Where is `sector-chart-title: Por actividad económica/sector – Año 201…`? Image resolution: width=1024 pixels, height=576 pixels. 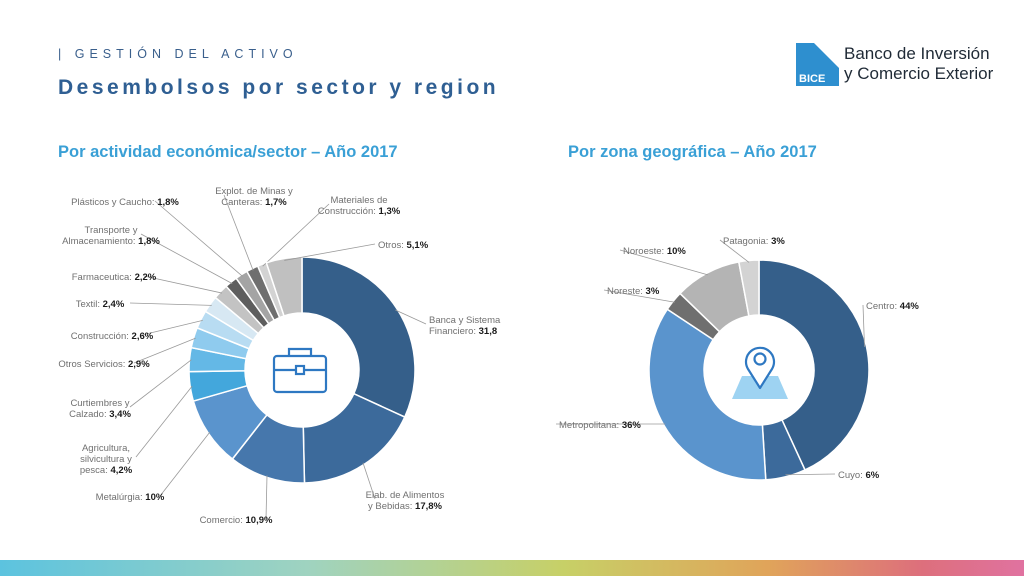 sector-chart-title: Por actividad económica/sector – Año 201… is located at coordinates (228, 152).